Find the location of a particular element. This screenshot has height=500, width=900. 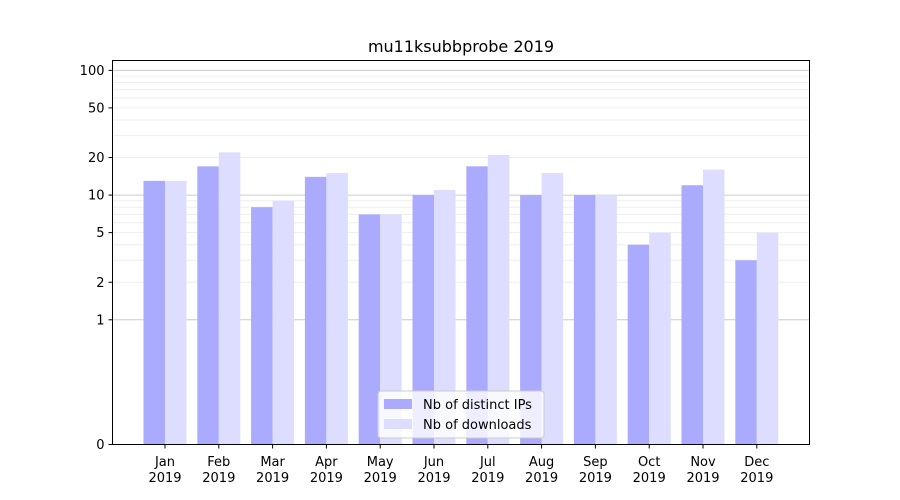

y-tick-label: 100 is located at coordinates (92, 71).